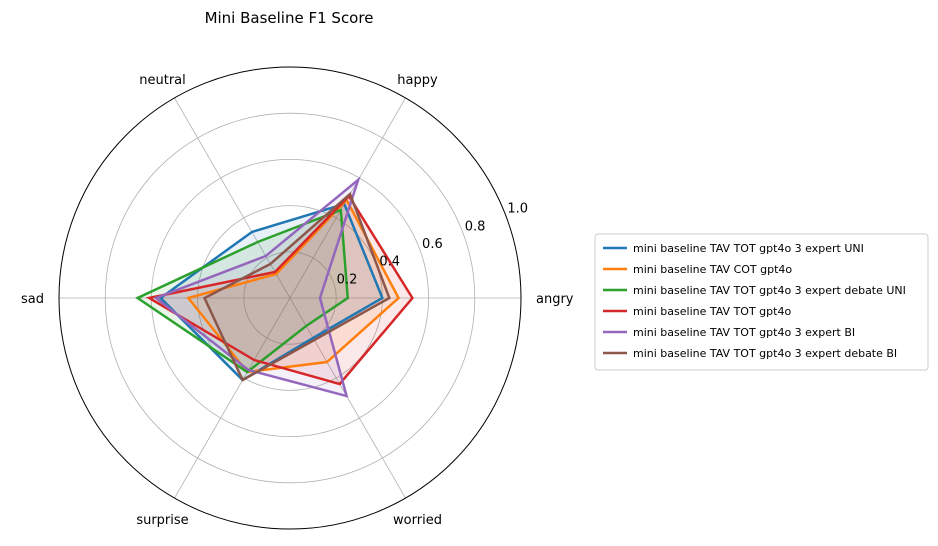 The image size is (938, 546). I want to click on legend-entry: mini baseline TAV COT gpt4o, so click(712, 269).